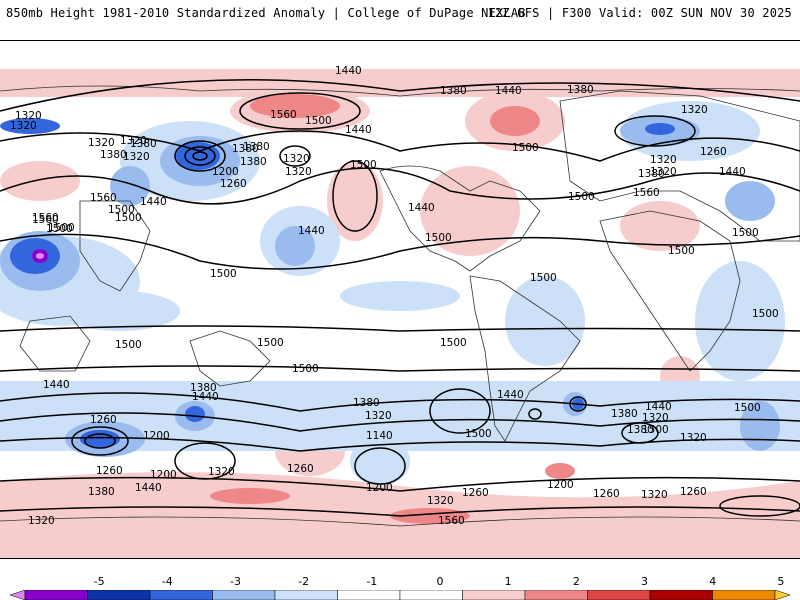 Image resolution: width=800 pixels, height=600 pixels. What do you see at coordinates (379, 436) in the screenshot?
I see `contour-label: 1140` at bounding box center [379, 436].